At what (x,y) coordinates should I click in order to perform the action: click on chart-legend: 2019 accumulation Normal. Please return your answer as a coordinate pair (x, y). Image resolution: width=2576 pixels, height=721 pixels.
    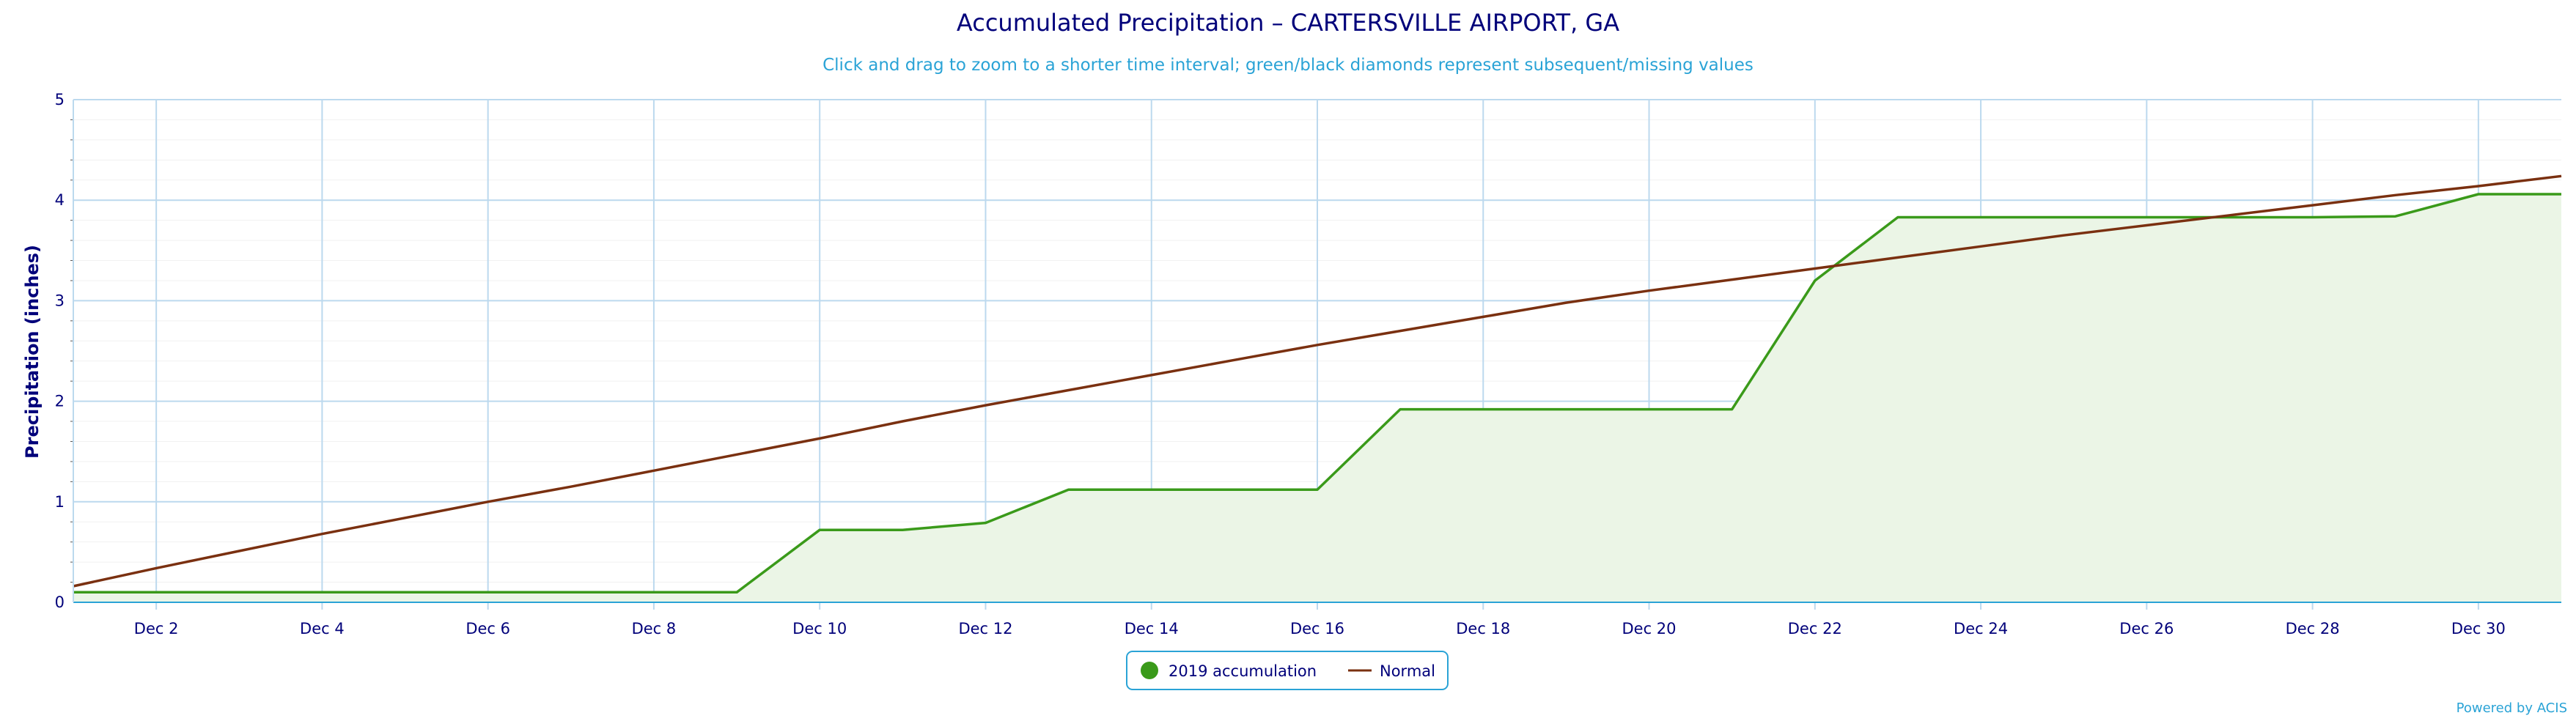
    Looking at the image, I should click on (1287, 670).